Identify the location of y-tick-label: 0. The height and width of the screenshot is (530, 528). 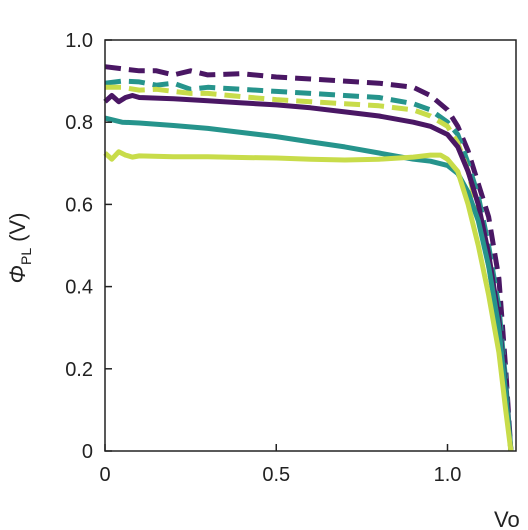
(87, 452).